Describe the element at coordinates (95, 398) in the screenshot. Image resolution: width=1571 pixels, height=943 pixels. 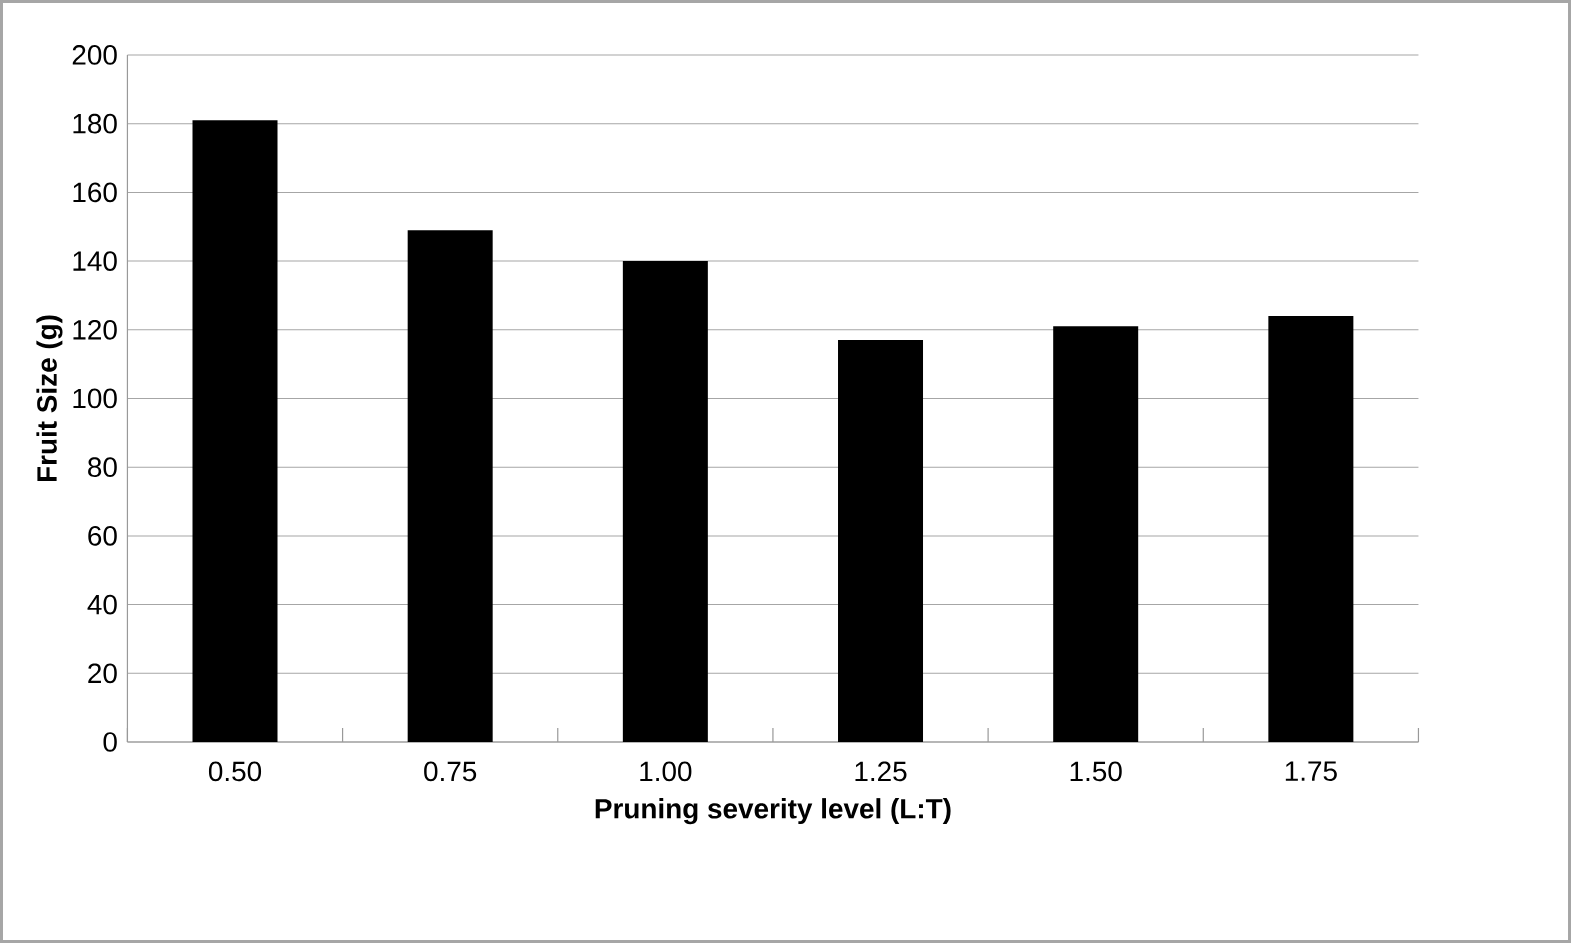
I see `y-tick-label: 100` at that location.